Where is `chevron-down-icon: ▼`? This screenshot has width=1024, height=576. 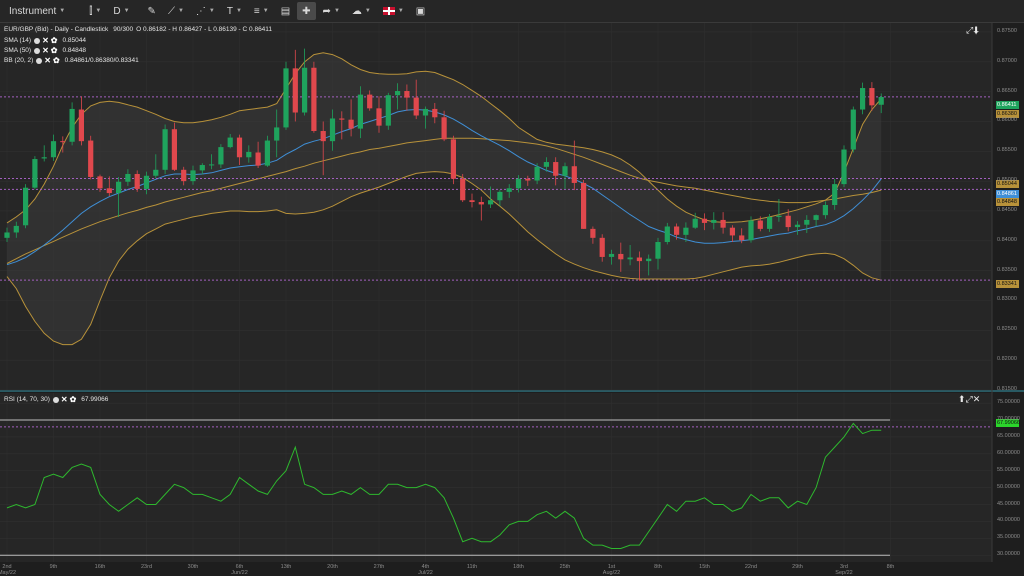
chevron-down-icon: ▼ is located at coordinates (62, 11).